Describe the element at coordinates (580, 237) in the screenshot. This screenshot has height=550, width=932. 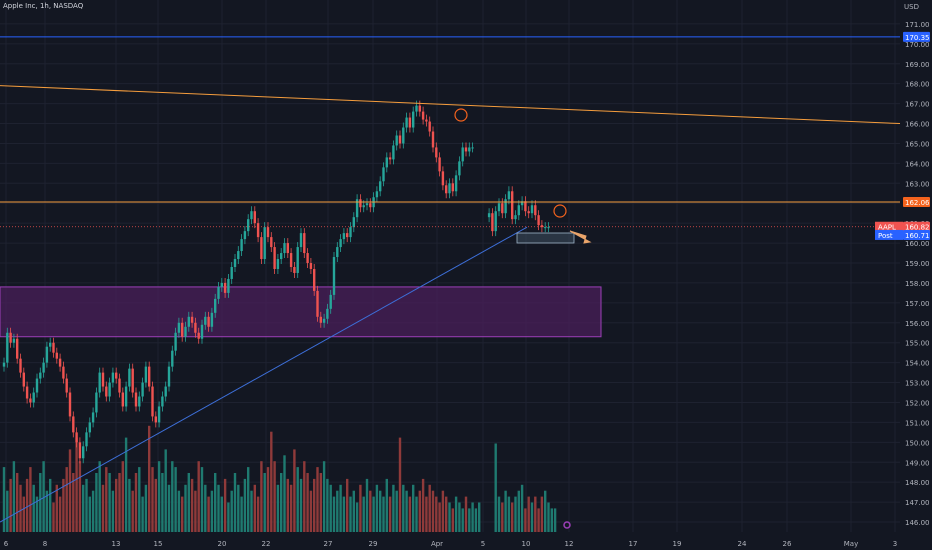
I see `arrow-icon` at that location.